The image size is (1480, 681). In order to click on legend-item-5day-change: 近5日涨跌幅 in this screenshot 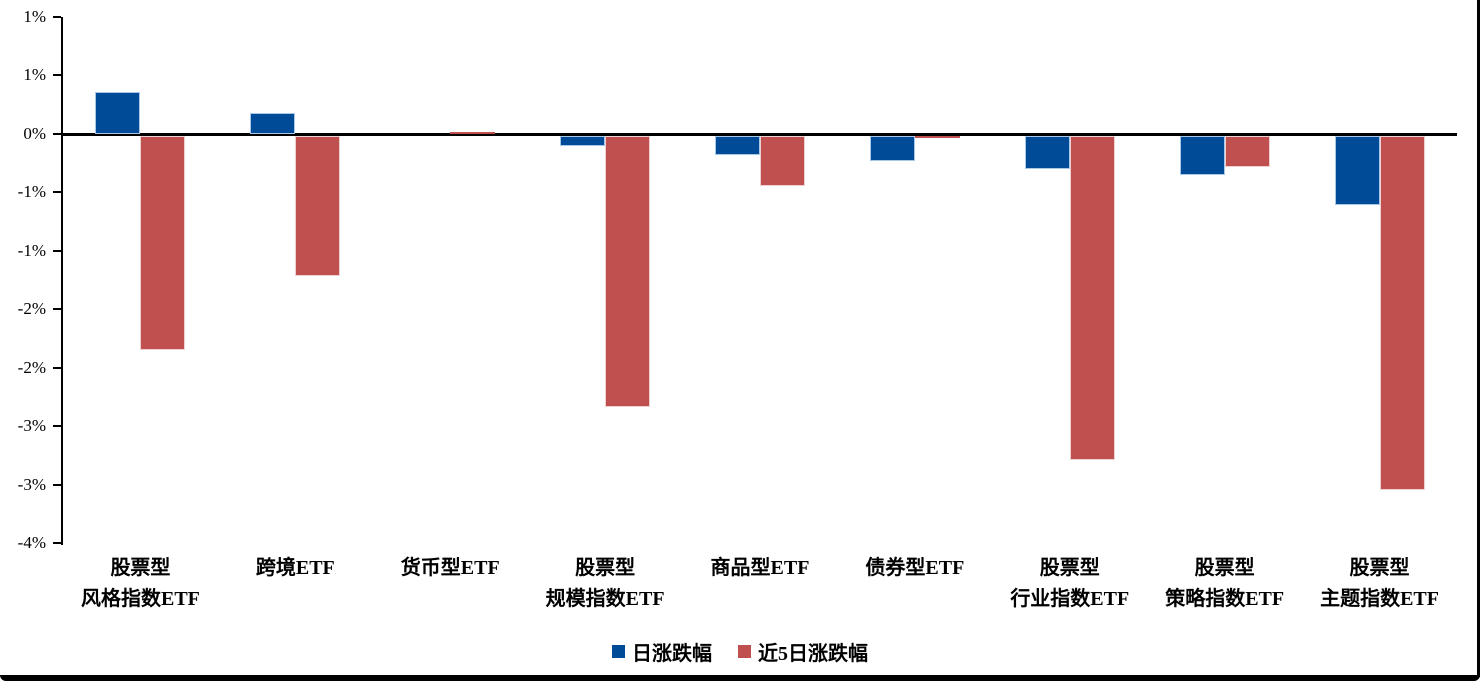, I will do `click(803, 651)`.